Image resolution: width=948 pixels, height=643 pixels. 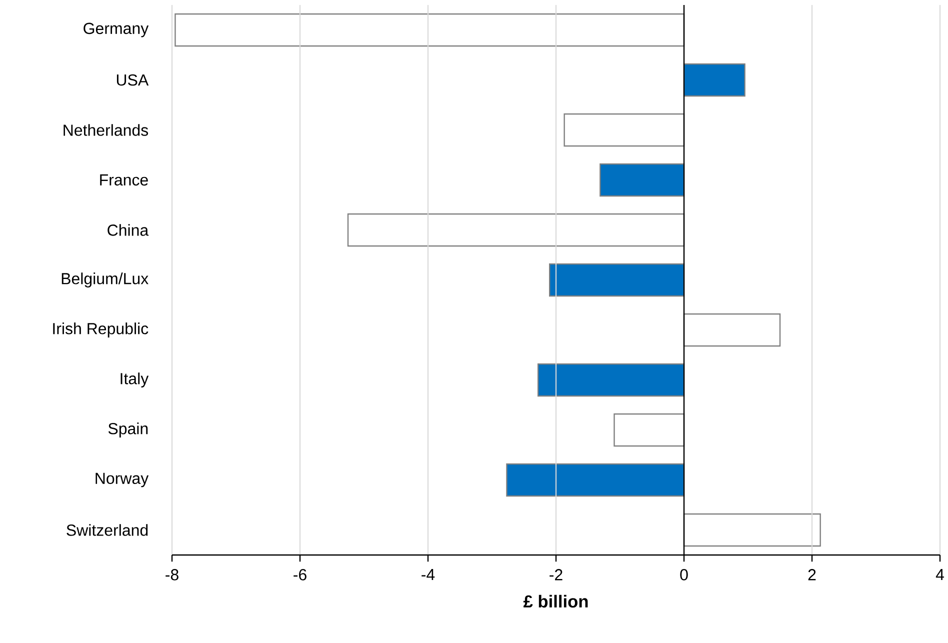 I want to click on y-tick-label: Italy, so click(x=134, y=380).